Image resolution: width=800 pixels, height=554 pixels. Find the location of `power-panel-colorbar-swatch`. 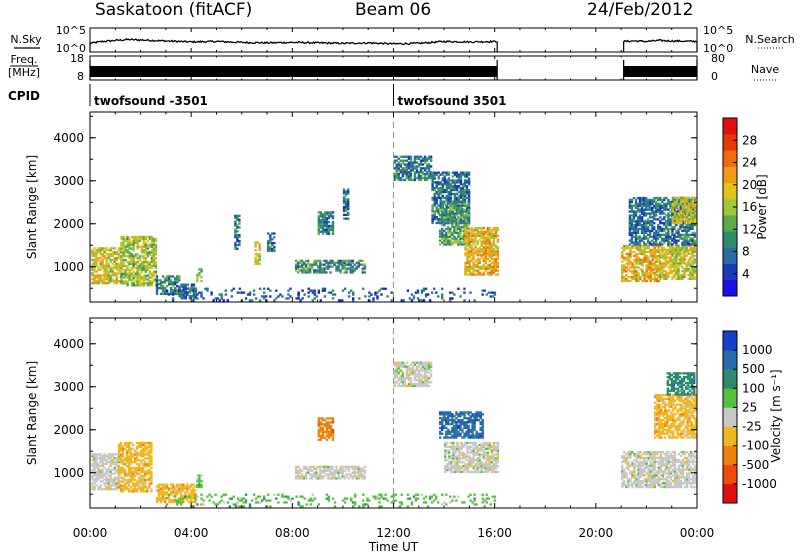

power-panel-colorbar-swatch is located at coordinates (730, 142).